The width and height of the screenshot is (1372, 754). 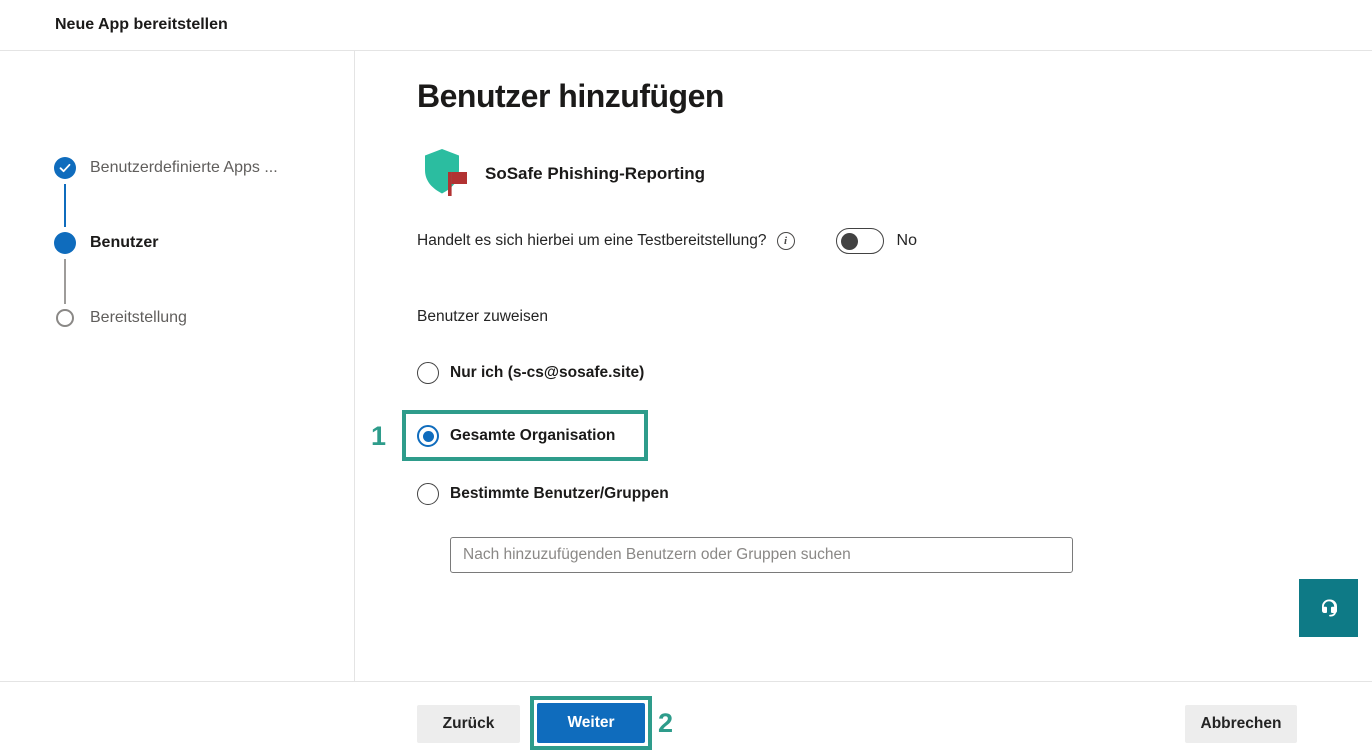 What do you see at coordinates (761, 555) in the screenshot?
I see `user-group-search-input` at bounding box center [761, 555].